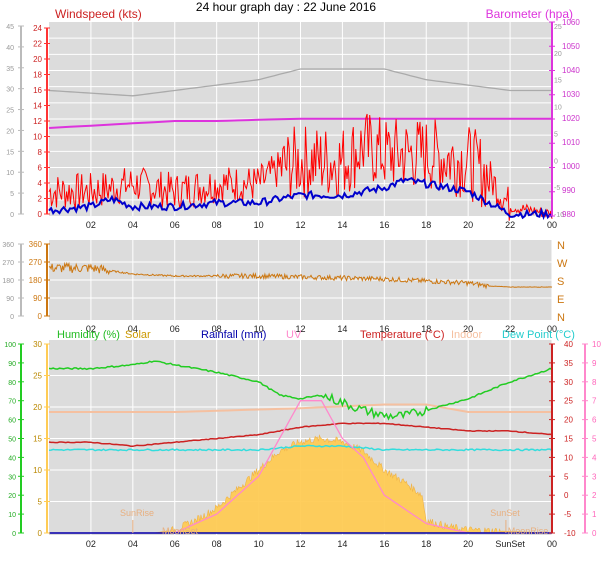 The height and width of the screenshot is (561, 608). I want to click on direction-x-tick: 06, so click(175, 329).